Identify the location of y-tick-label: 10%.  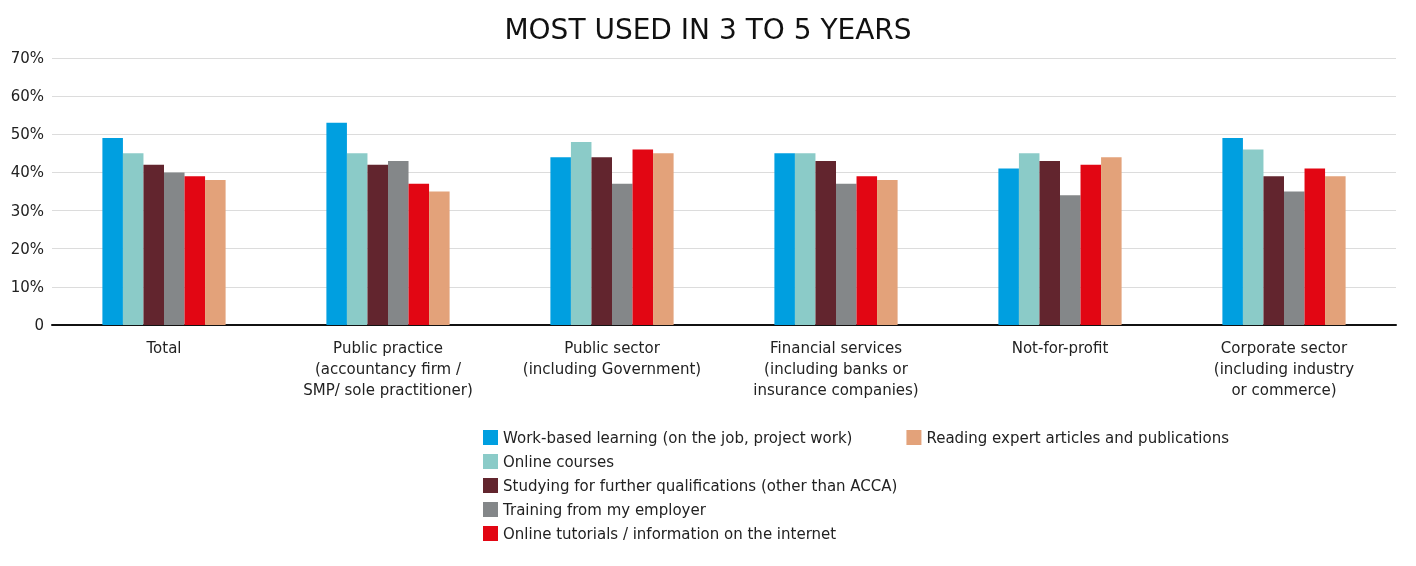
(27, 286).